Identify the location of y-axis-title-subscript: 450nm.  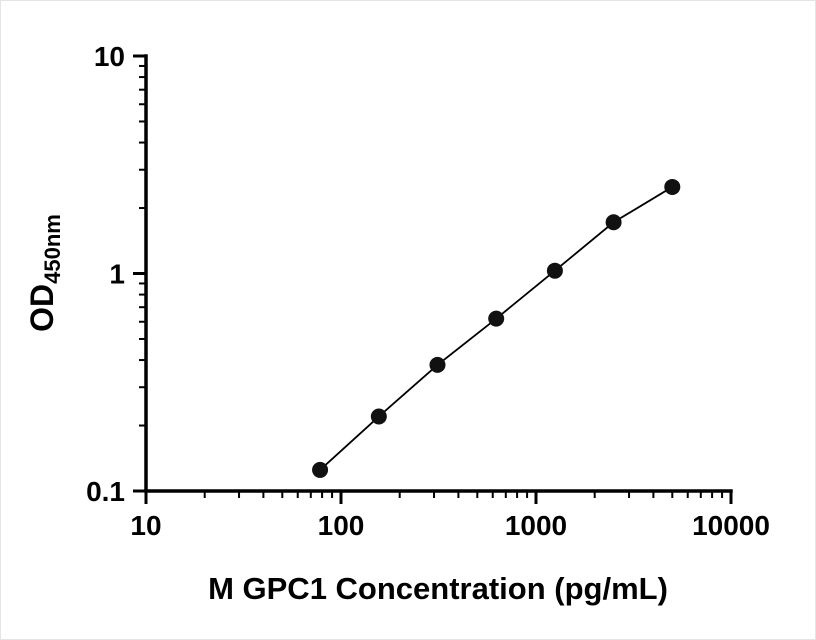
(52, 249).